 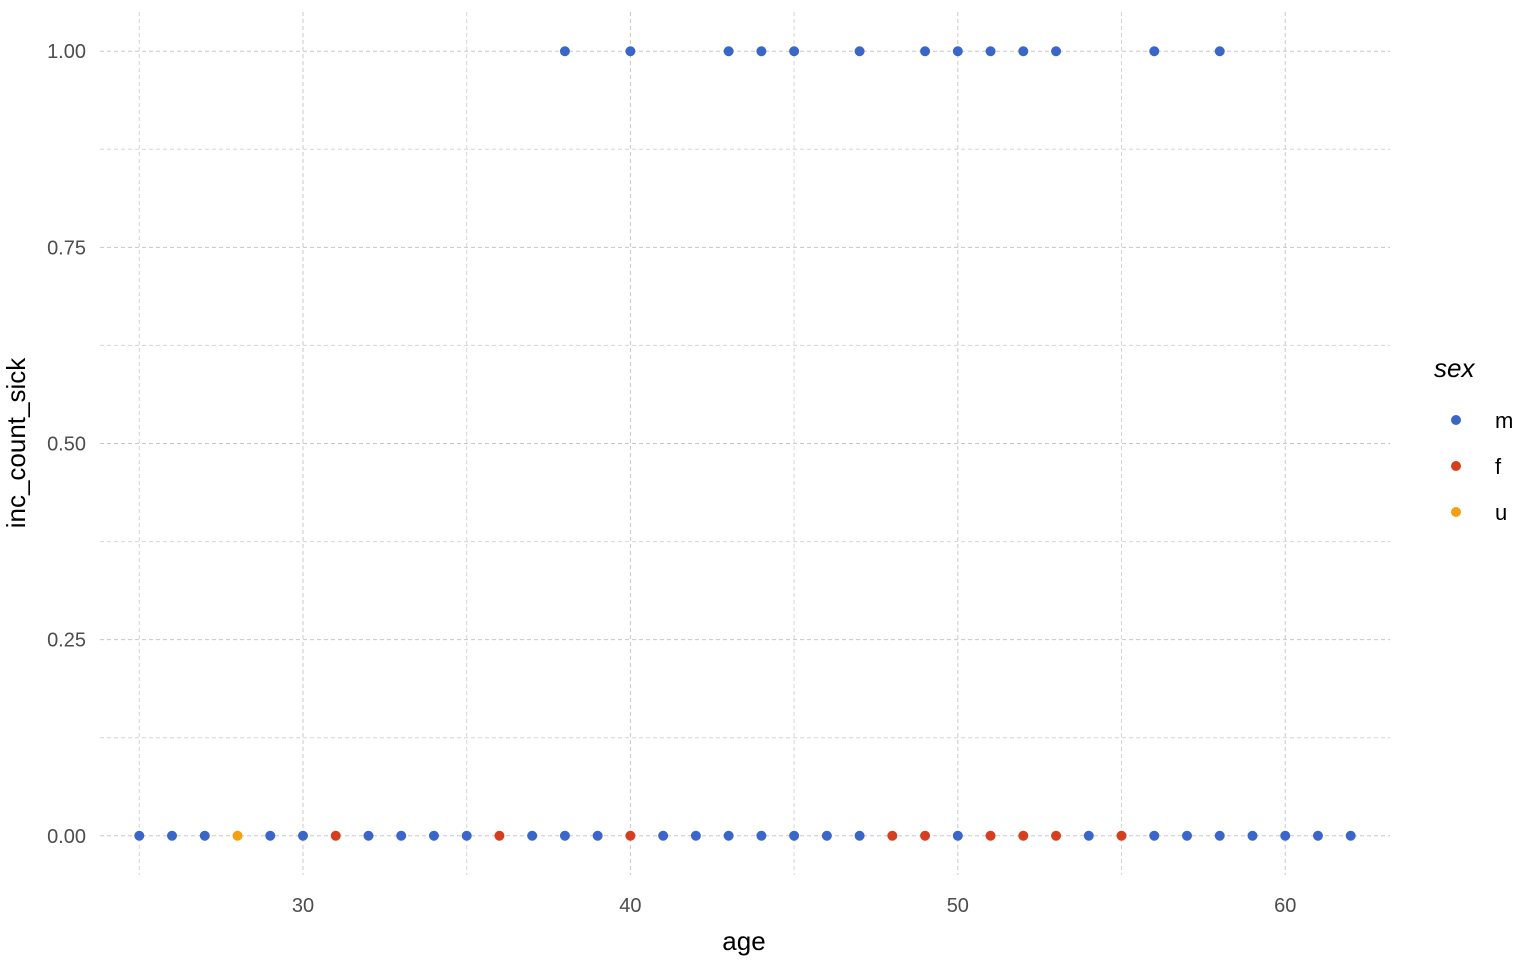 What do you see at coordinates (303, 906) in the screenshot?
I see `x-tick-label: 30` at bounding box center [303, 906].